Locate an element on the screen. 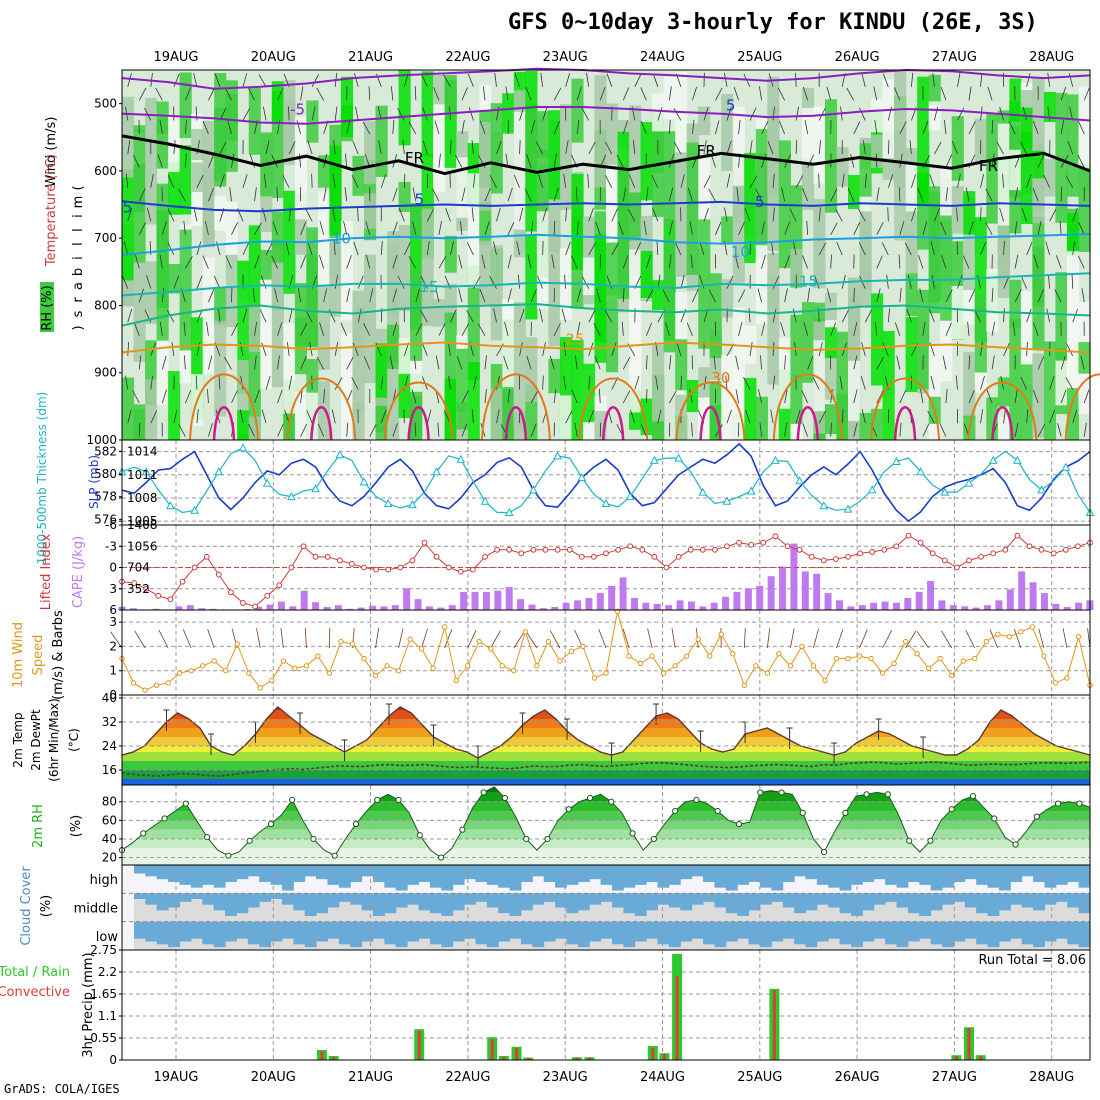 The image size is (1100, 1100). contour-label: 10 is located at coordinates (740, 252).